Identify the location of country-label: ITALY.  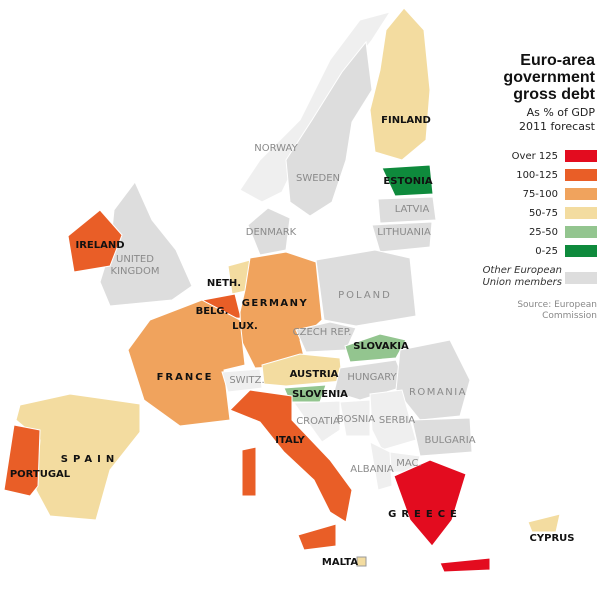
(290, 440).